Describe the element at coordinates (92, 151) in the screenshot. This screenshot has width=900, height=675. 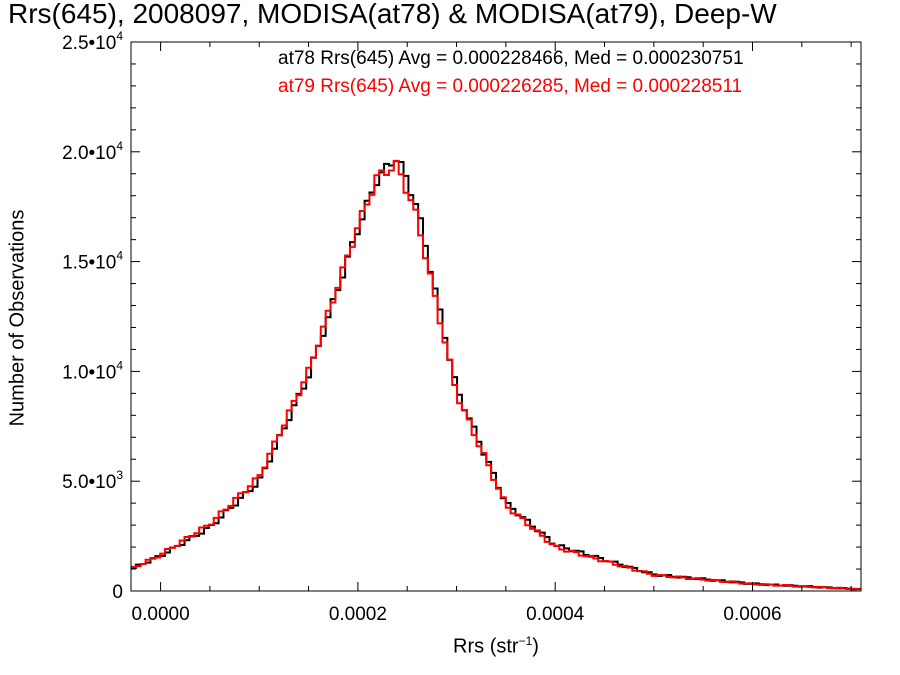
I see `y-tick-label: 2.0•104` at that location.